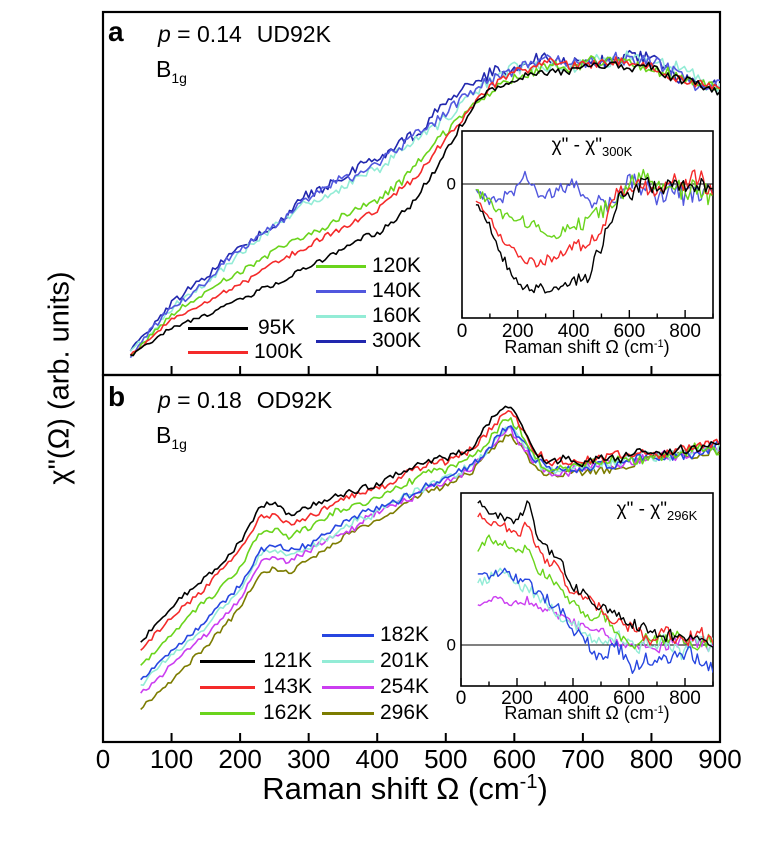 The width and height of the screenshot is (763, 854). Describe the element at coordinates (397, 315) in the screenshot. I see `legend-label-160K: 160K` at that location.